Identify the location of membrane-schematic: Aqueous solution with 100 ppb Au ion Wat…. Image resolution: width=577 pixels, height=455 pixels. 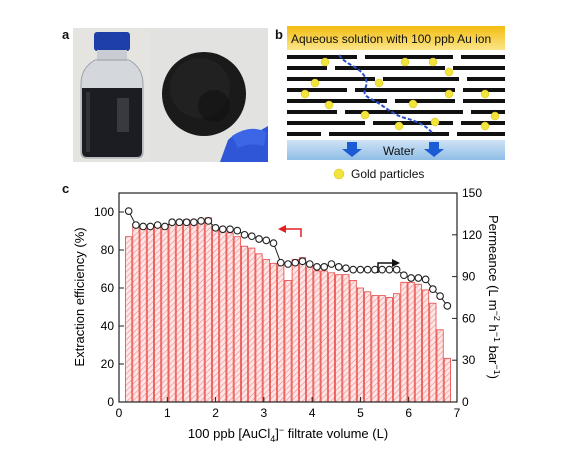
(396, 102).